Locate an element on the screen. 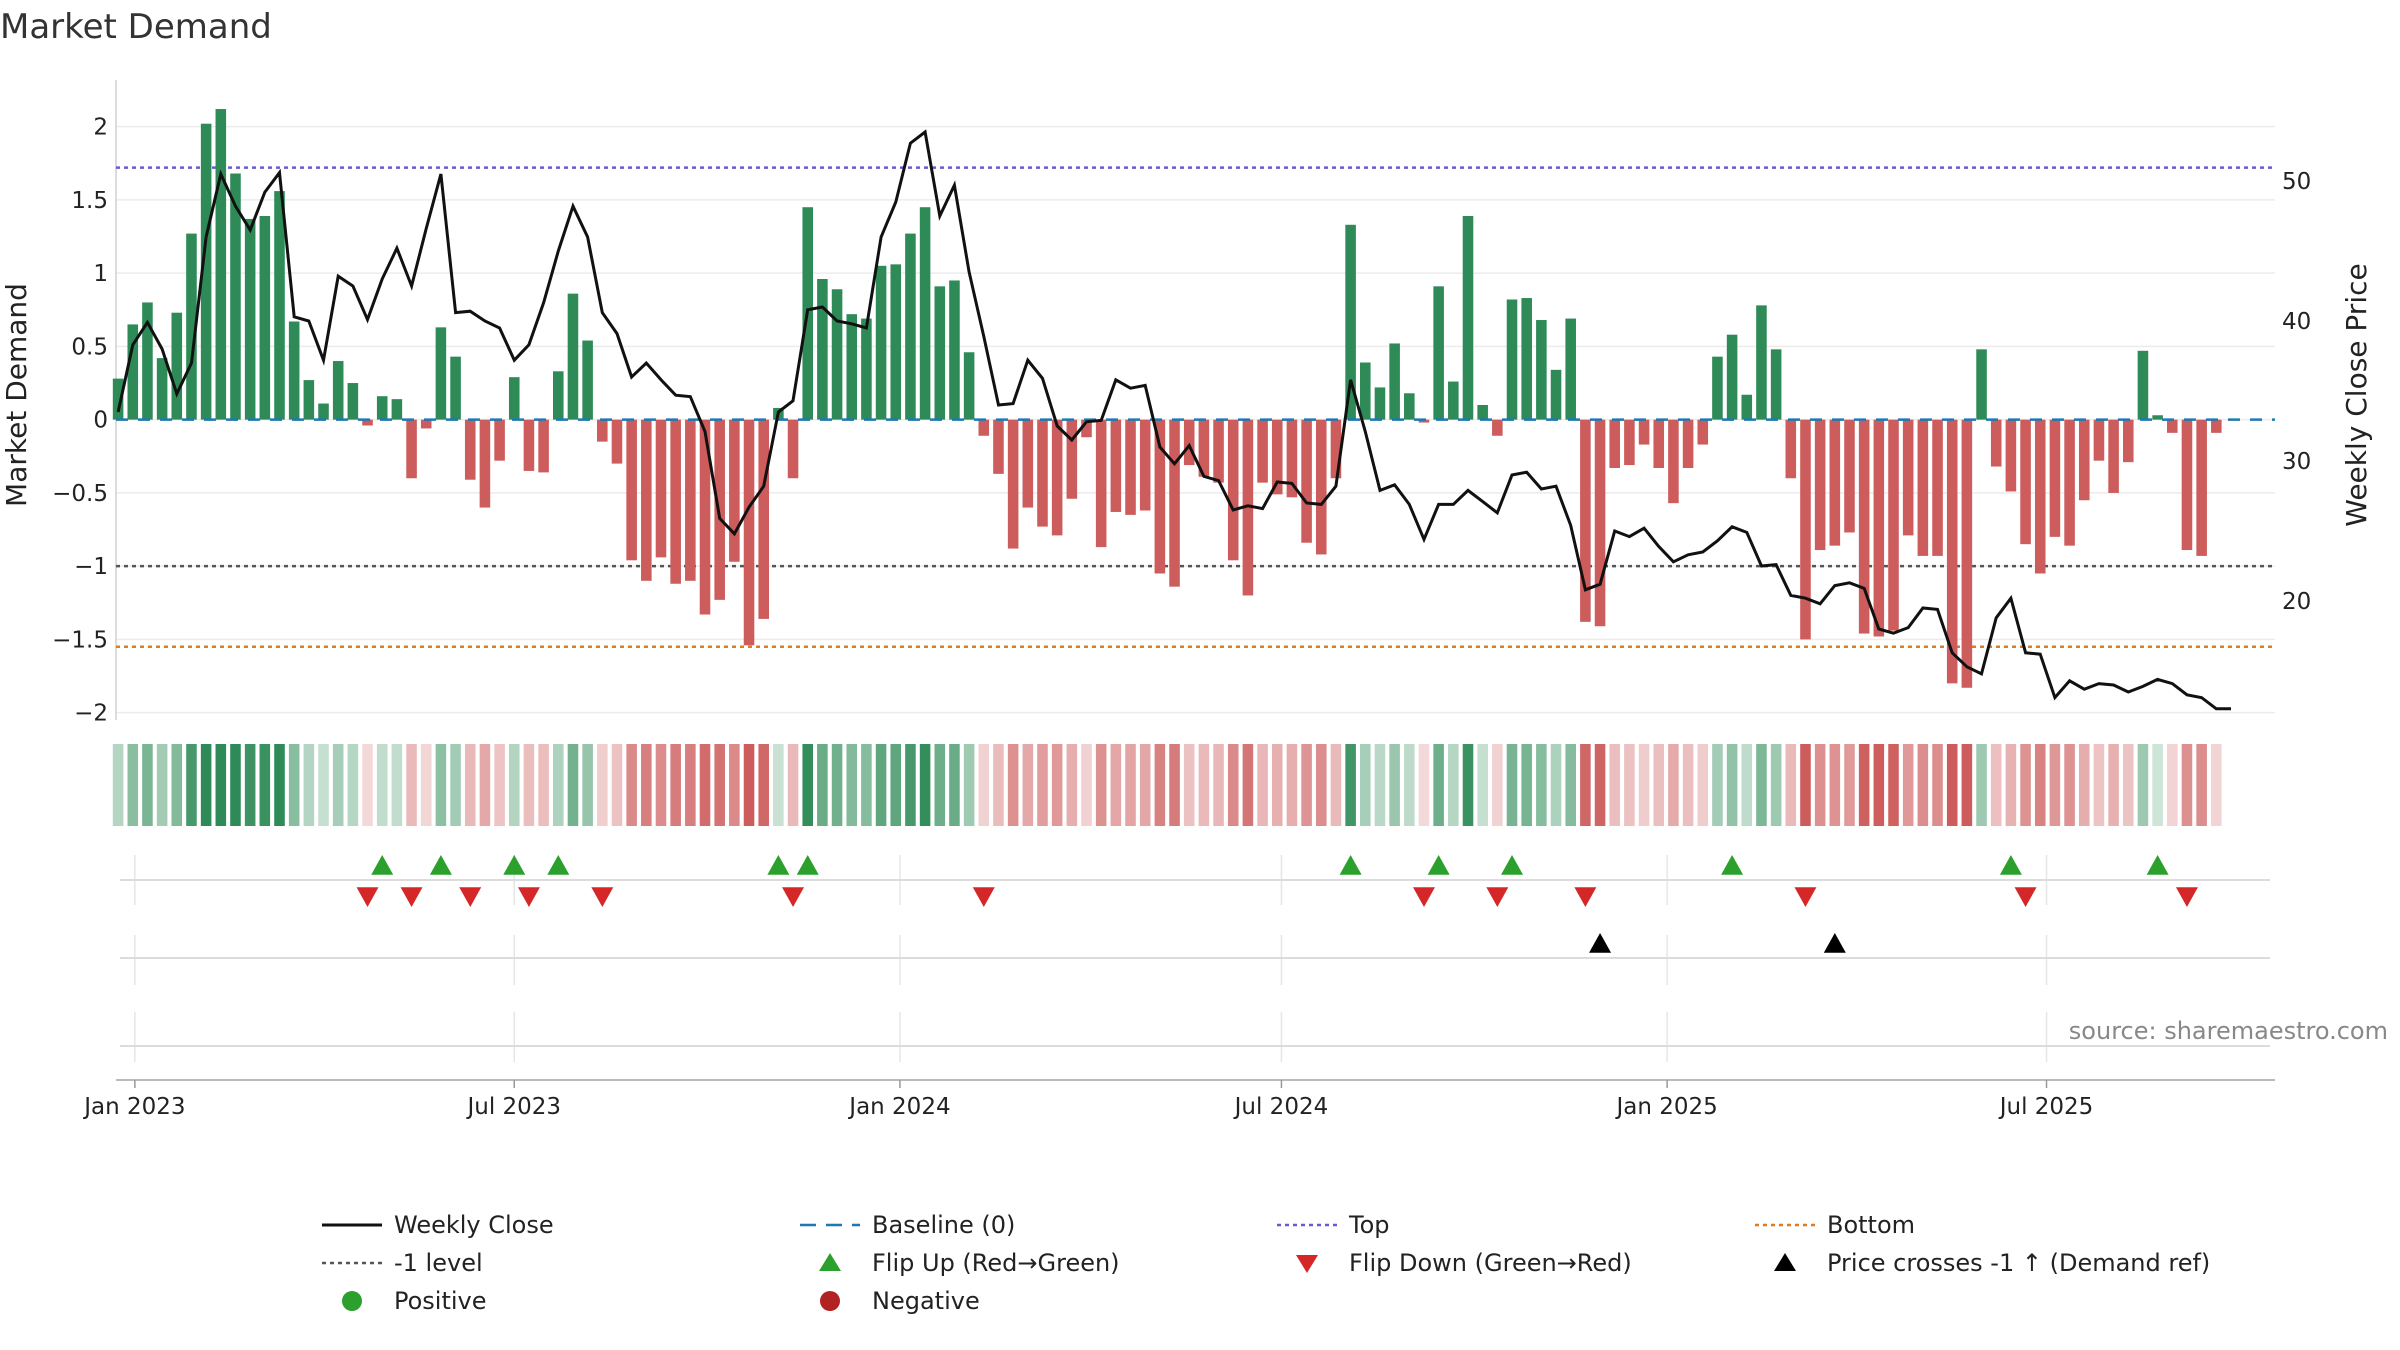  y-axis-label: Market Demand is located at coordinates (16, 395).